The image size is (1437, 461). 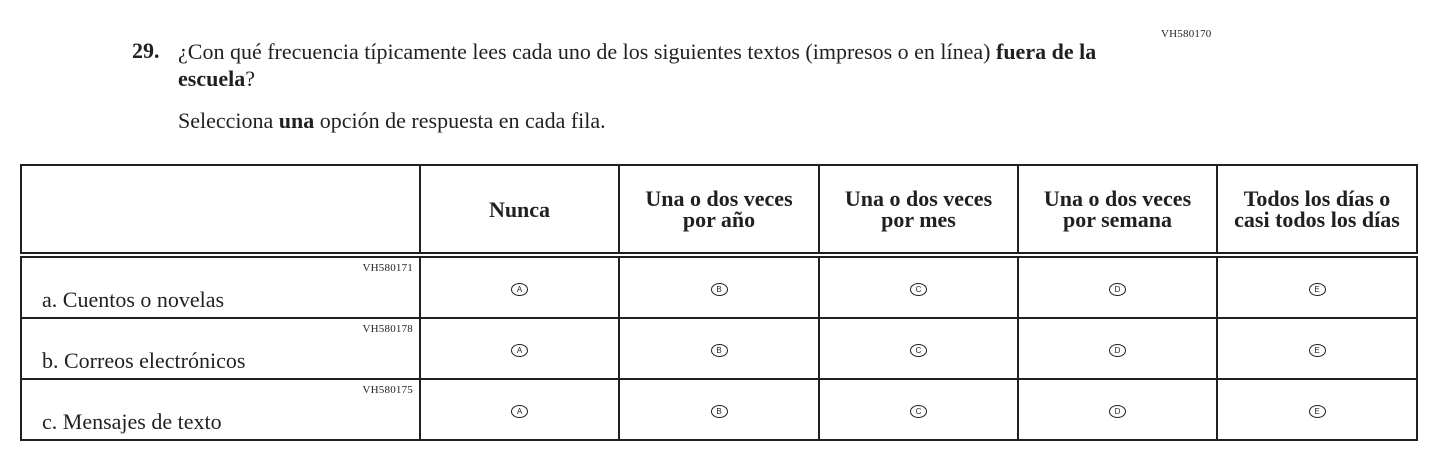 What do you see at coordinates (387, 268) in the screenshot?
I see `row-code: VH580171` at bounding box center [387, 268].